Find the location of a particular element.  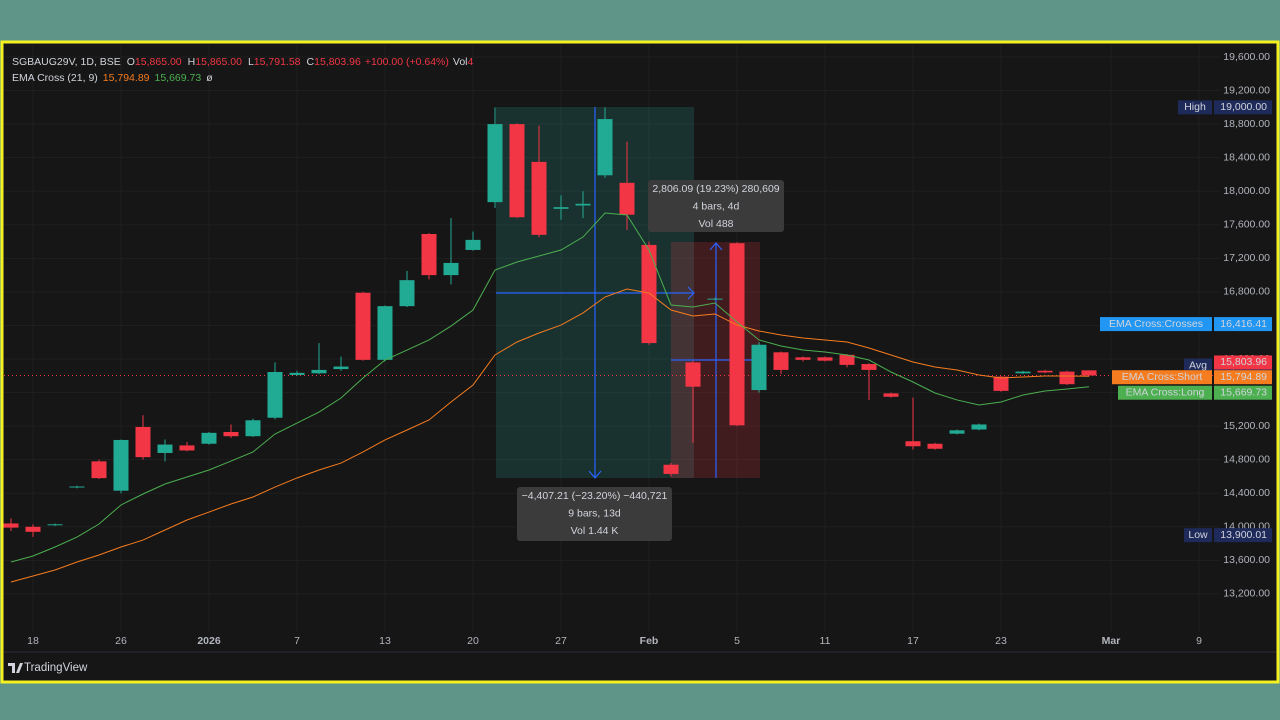

price-label: 13,900.01 is located at coordinates (1243, 535).